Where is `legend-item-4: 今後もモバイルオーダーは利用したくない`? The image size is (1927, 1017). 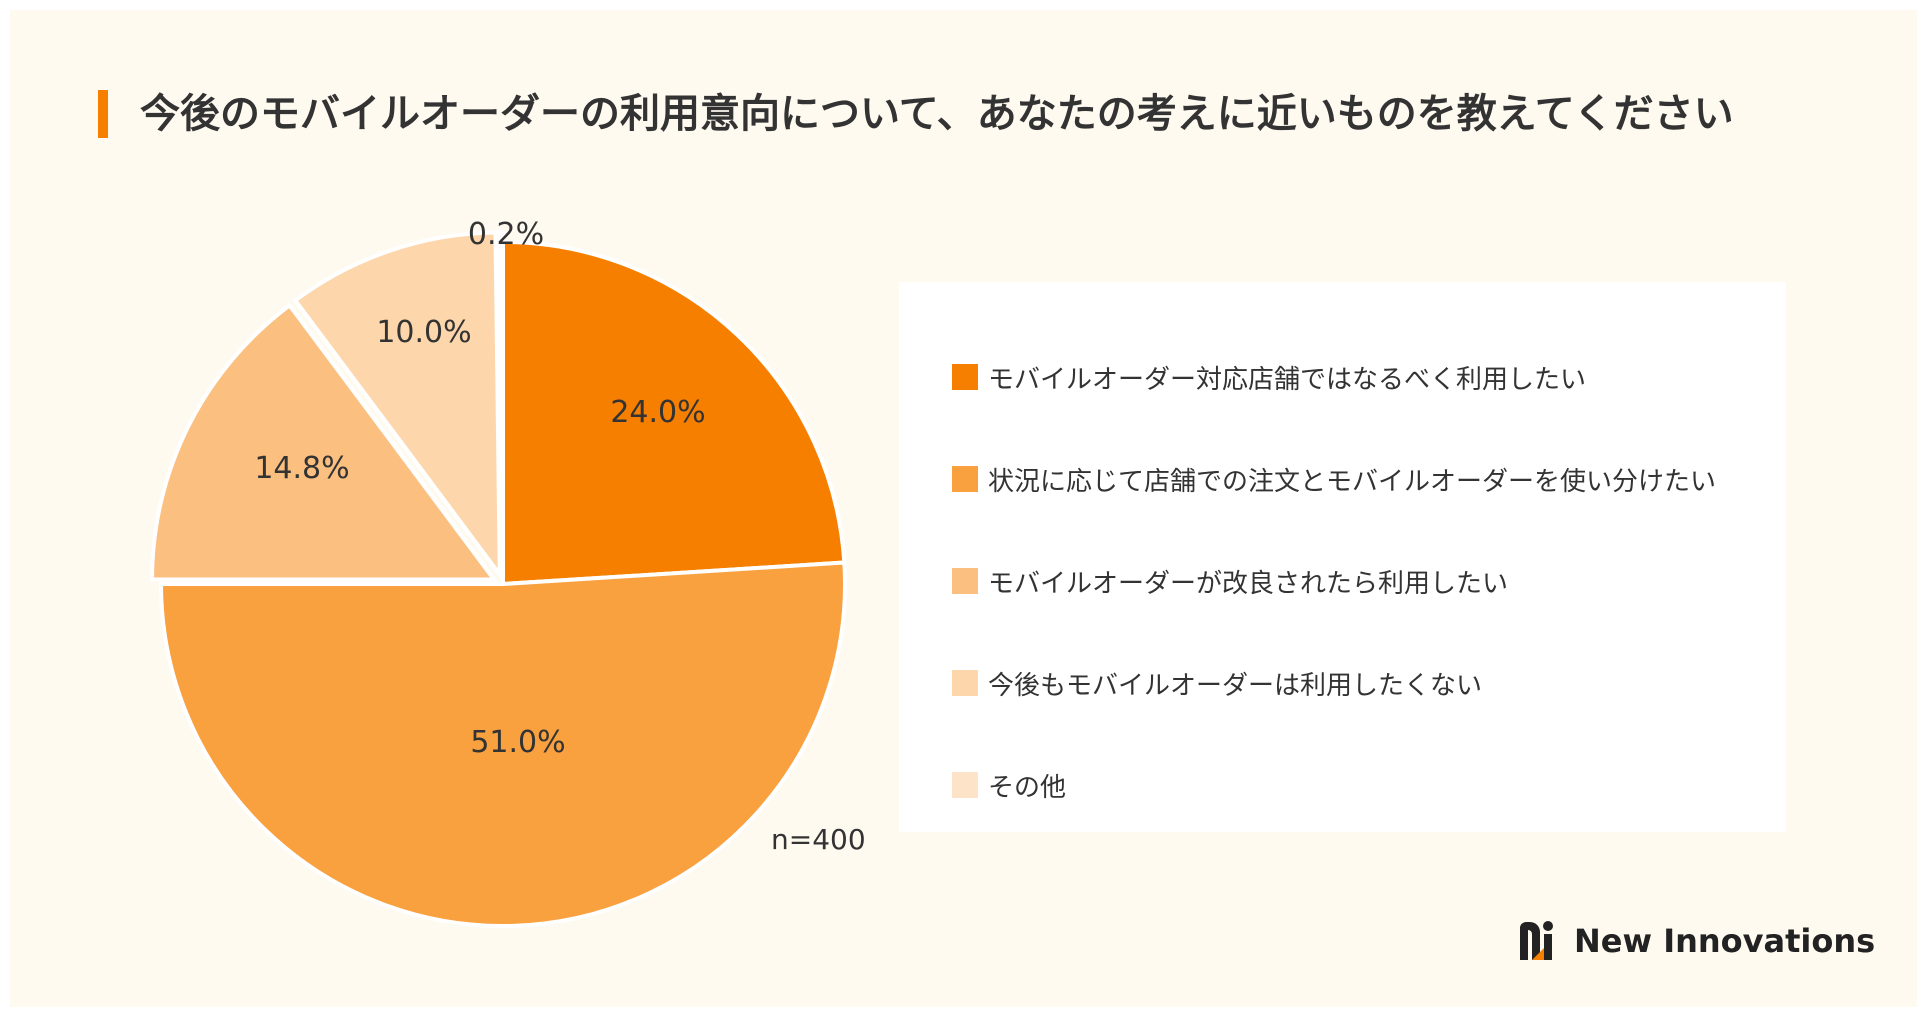
legend-item-4: 今後もモバイルオーダーは利用したくない is located at coordinates (1217, 683).